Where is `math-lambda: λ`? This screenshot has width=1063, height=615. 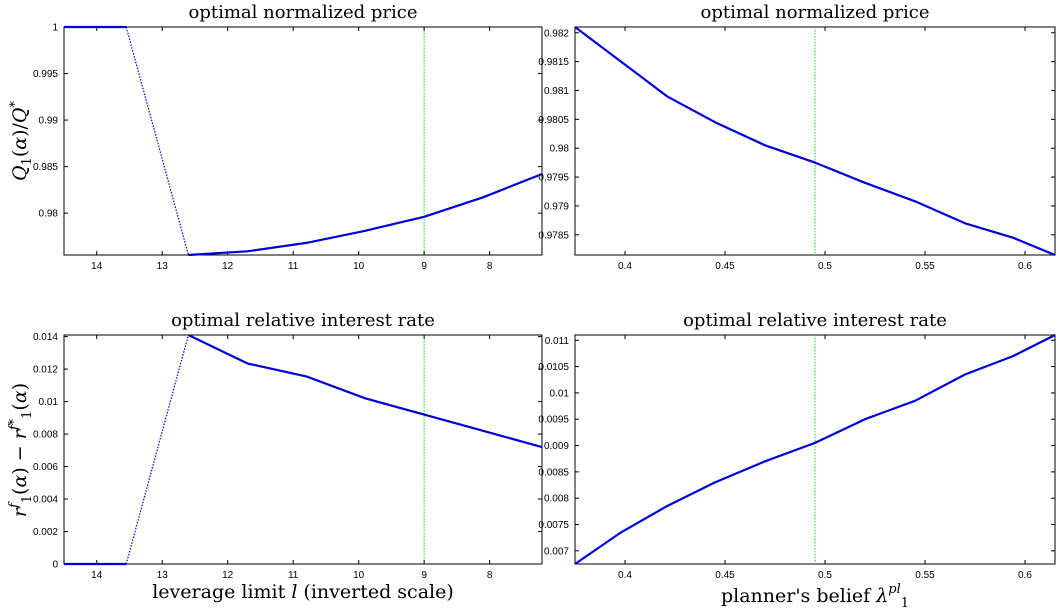 math-lambda: λ is located at coordinates (881, 596).